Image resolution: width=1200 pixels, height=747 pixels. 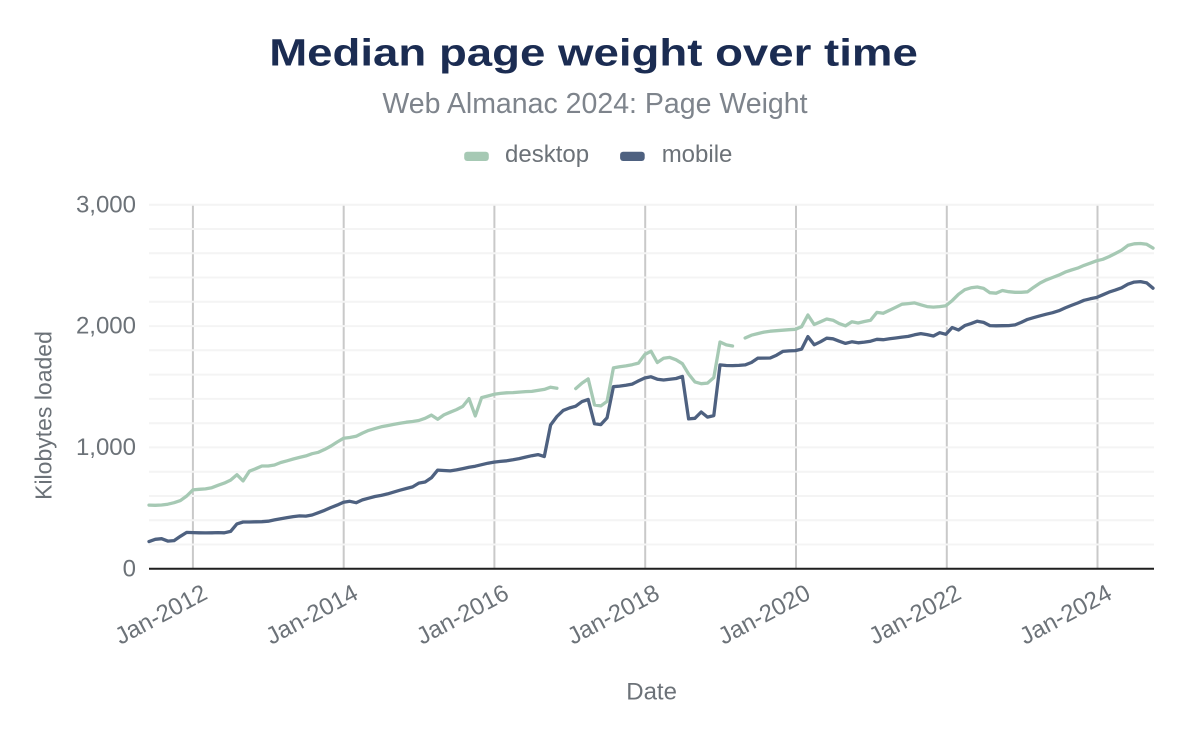 I want to click on svg-text: Kilobytes loaded, so click(x=44, y=415).